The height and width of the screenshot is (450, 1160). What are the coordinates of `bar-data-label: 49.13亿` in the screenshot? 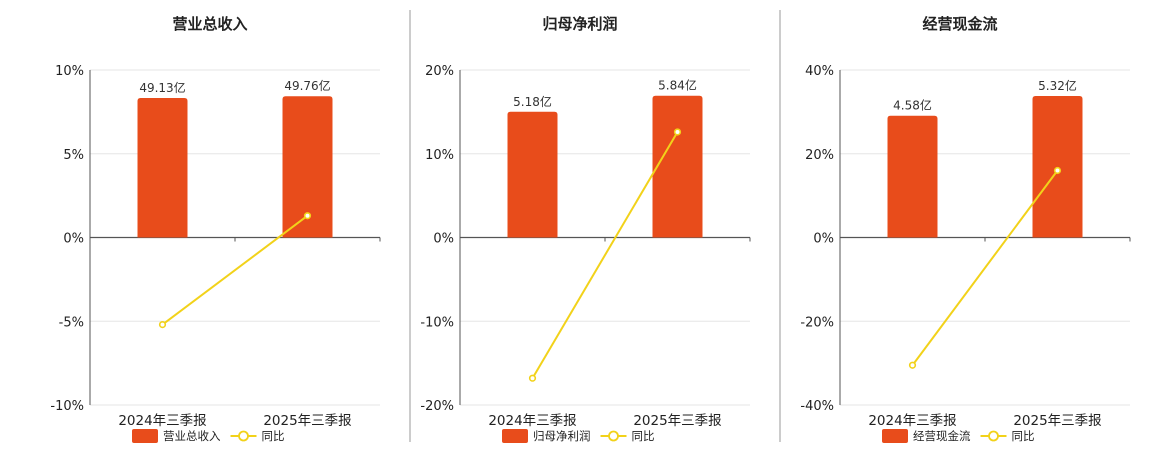 It's located at (162, 87).